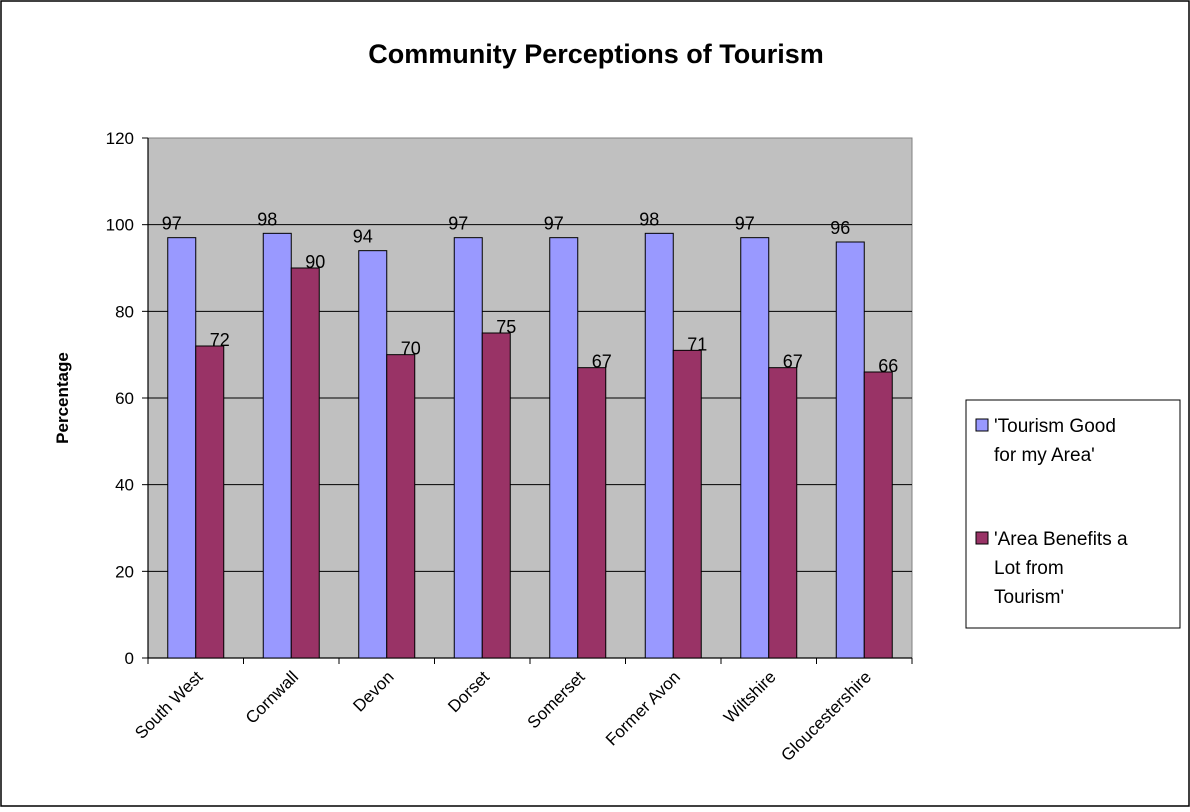  I want to click on y-axis-title: Percentage, so click(62, 398).